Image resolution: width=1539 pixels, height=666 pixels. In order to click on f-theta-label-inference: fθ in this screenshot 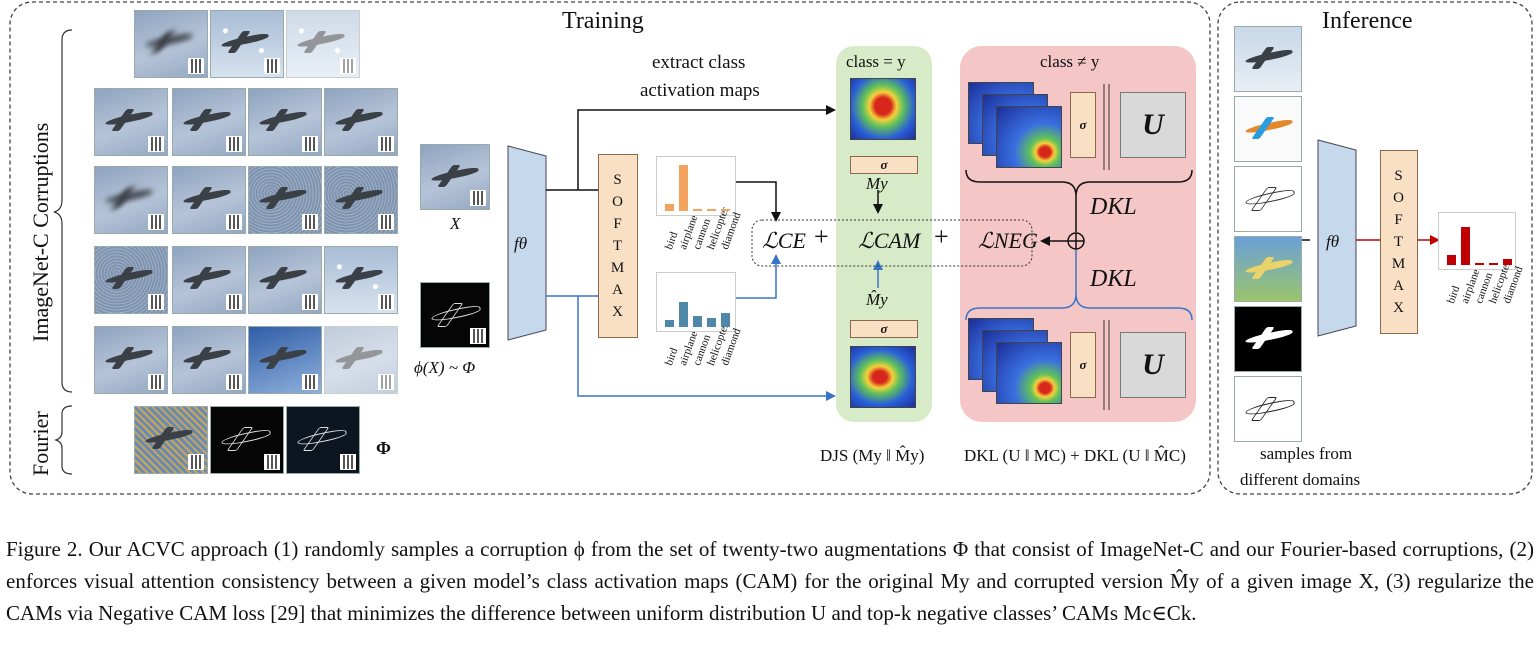, I will do `click(1333, 241)`.